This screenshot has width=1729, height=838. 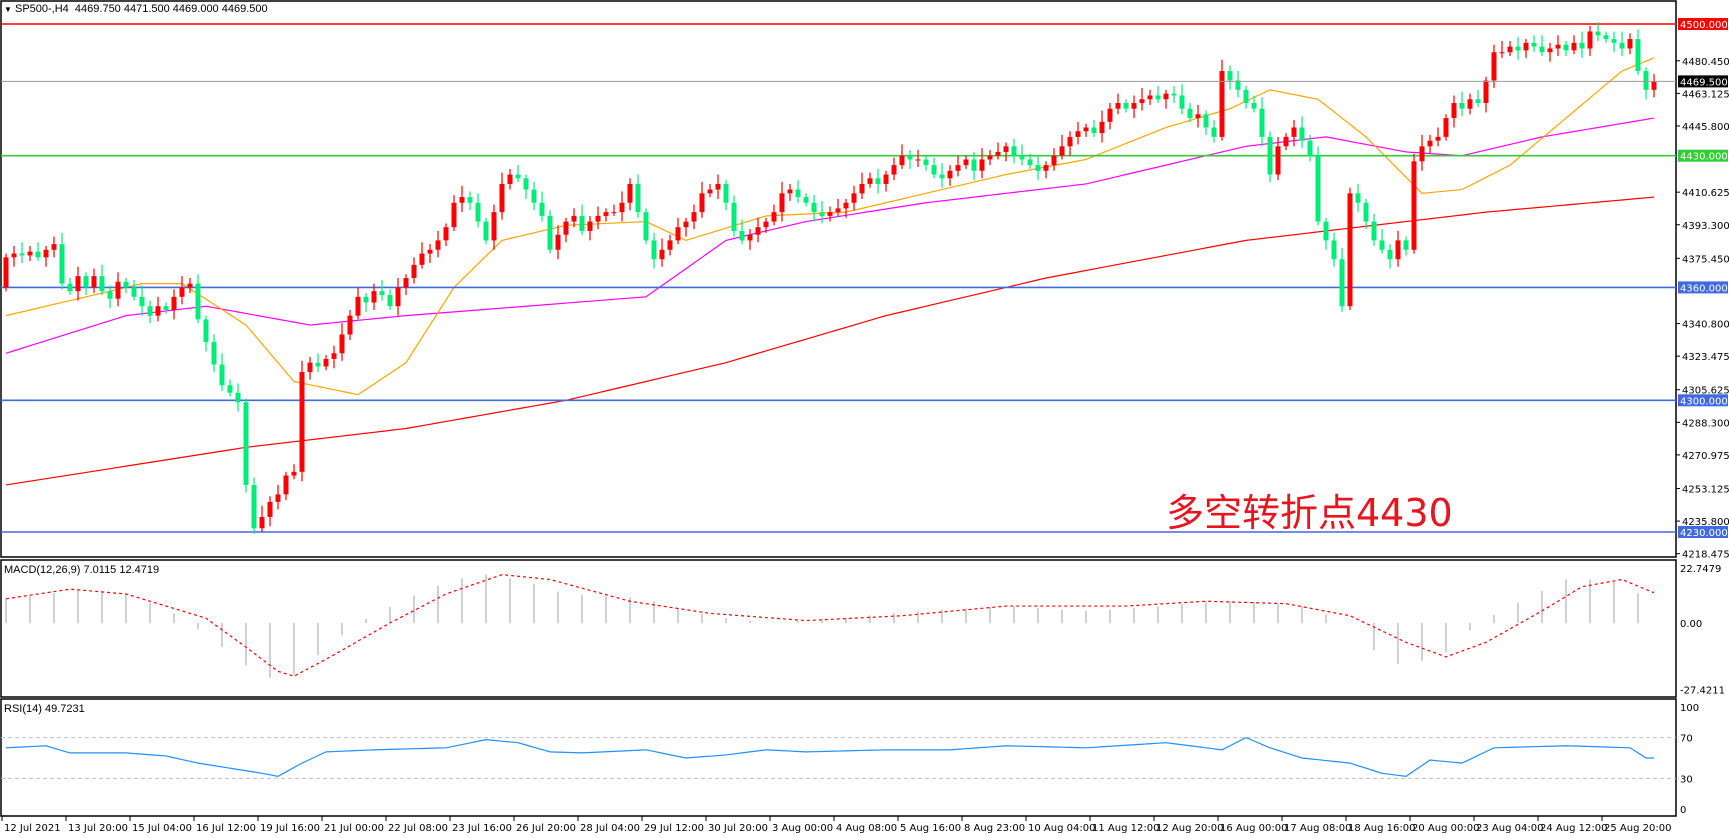 I want to click on macd-axis-label: 22.7479, so click(x=1700, y=569).